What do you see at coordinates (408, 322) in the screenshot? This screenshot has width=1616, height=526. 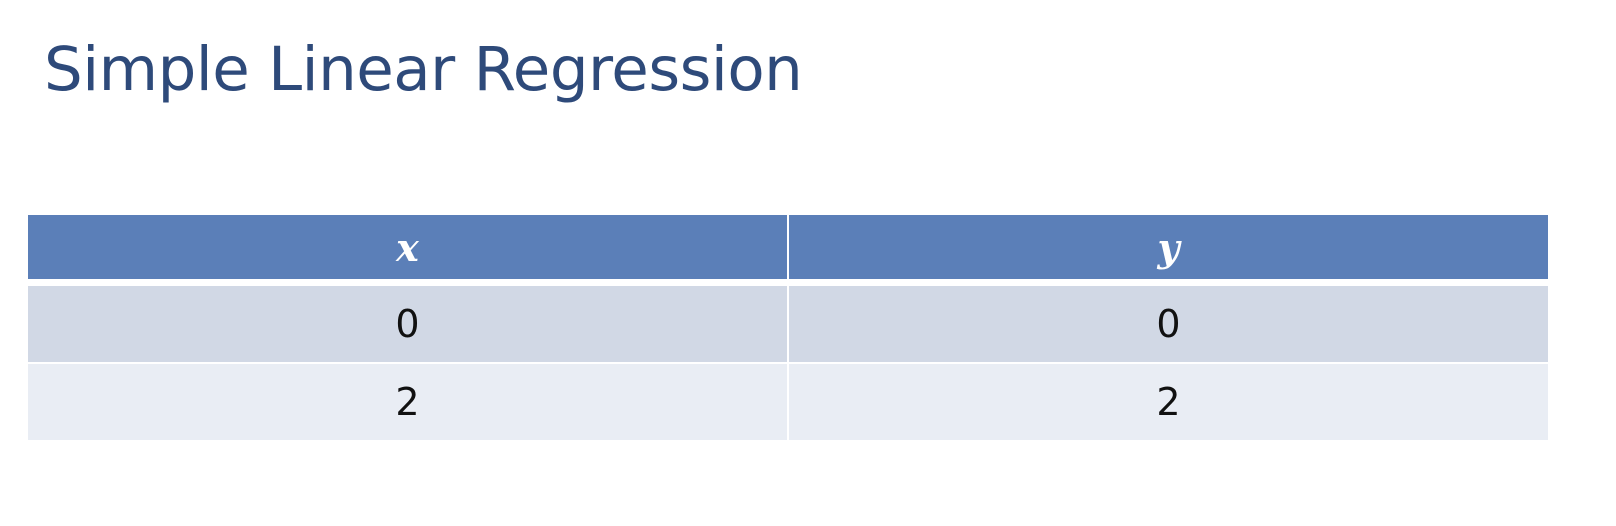 I see `table-cell-x: 0` at bounding box center [408, 322].